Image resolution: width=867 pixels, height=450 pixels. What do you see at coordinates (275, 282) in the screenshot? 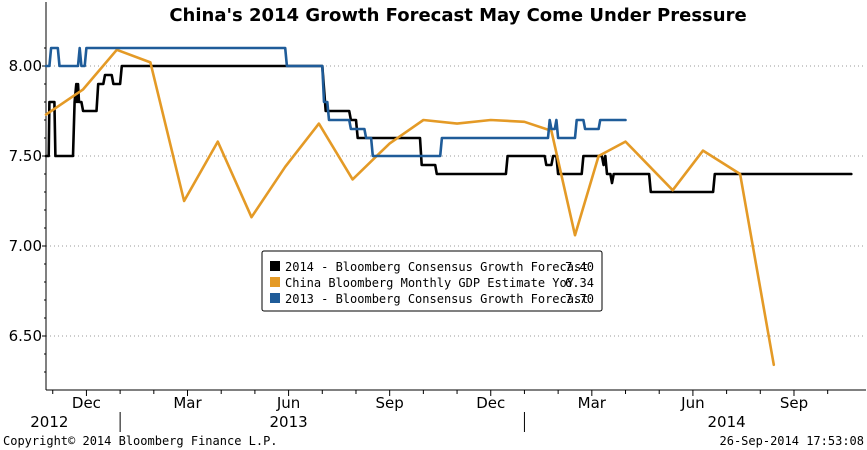
I see `legend-swatch-gdp` at bounding box center [275, 282].